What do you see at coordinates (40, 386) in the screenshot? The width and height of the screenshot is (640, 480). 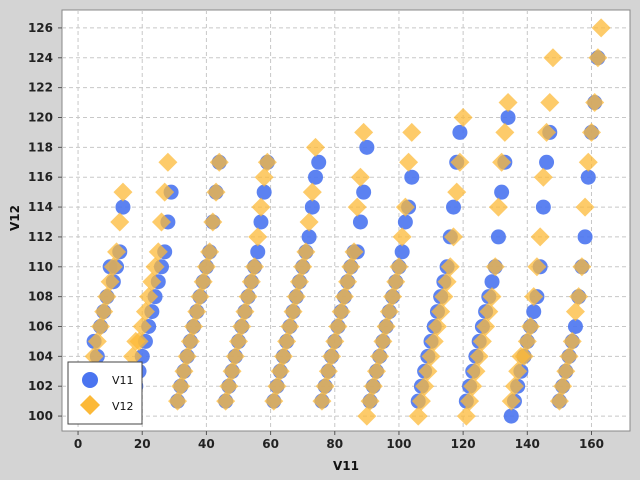 I see `y-tick-label: 102` at bounding box center [40, 386].